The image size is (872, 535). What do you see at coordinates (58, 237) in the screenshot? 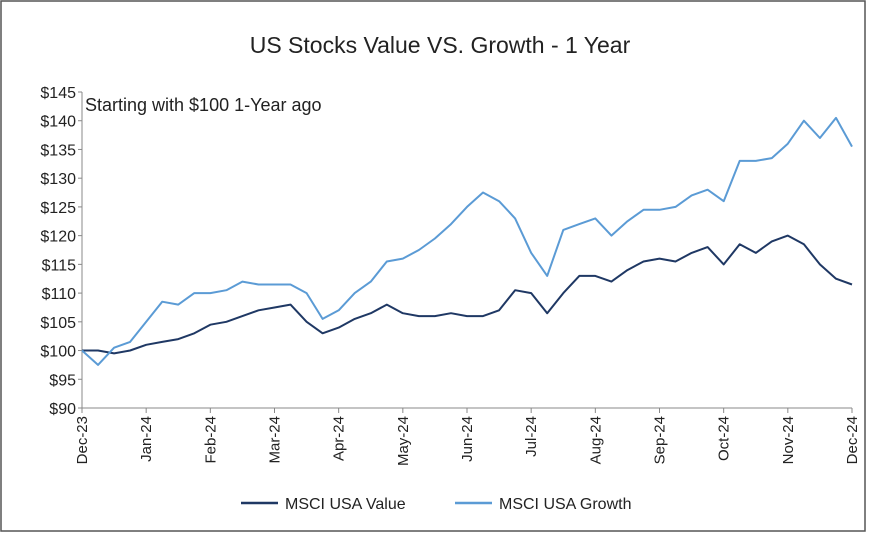
I see `y-tick-label: $120` at bounding box center [58, 237].